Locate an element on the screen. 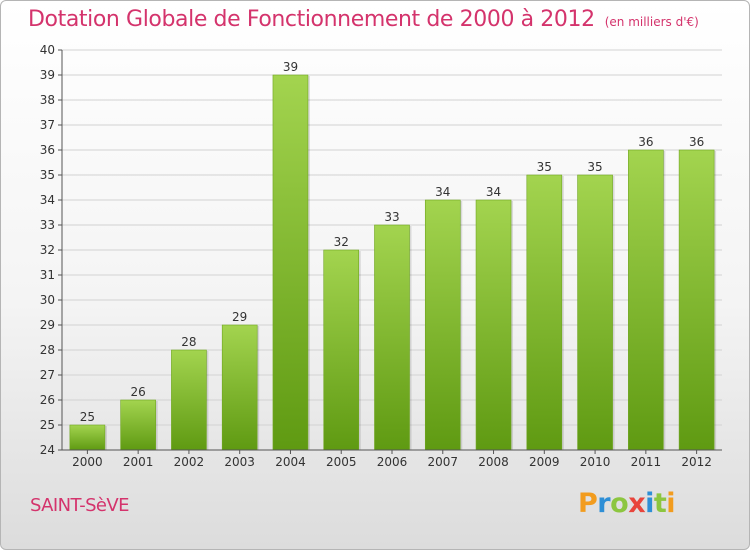 The height and width of the screenshot is (550, 750). x-tick-label: 2008 is located at coordinates (493, 462).